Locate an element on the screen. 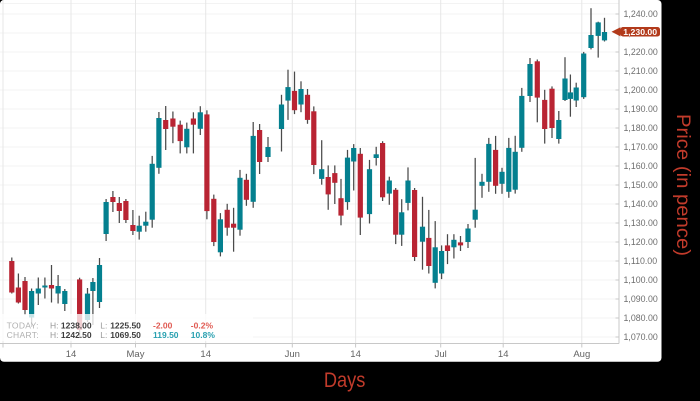  svg-text: 1238.00 is located at coordinates (76, 325).